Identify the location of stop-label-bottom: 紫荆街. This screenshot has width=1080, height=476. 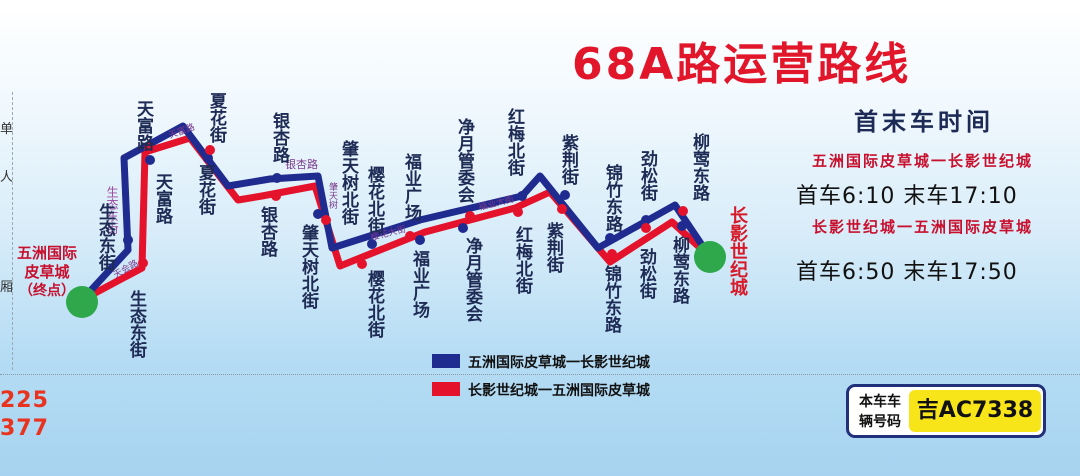
(553, 247).